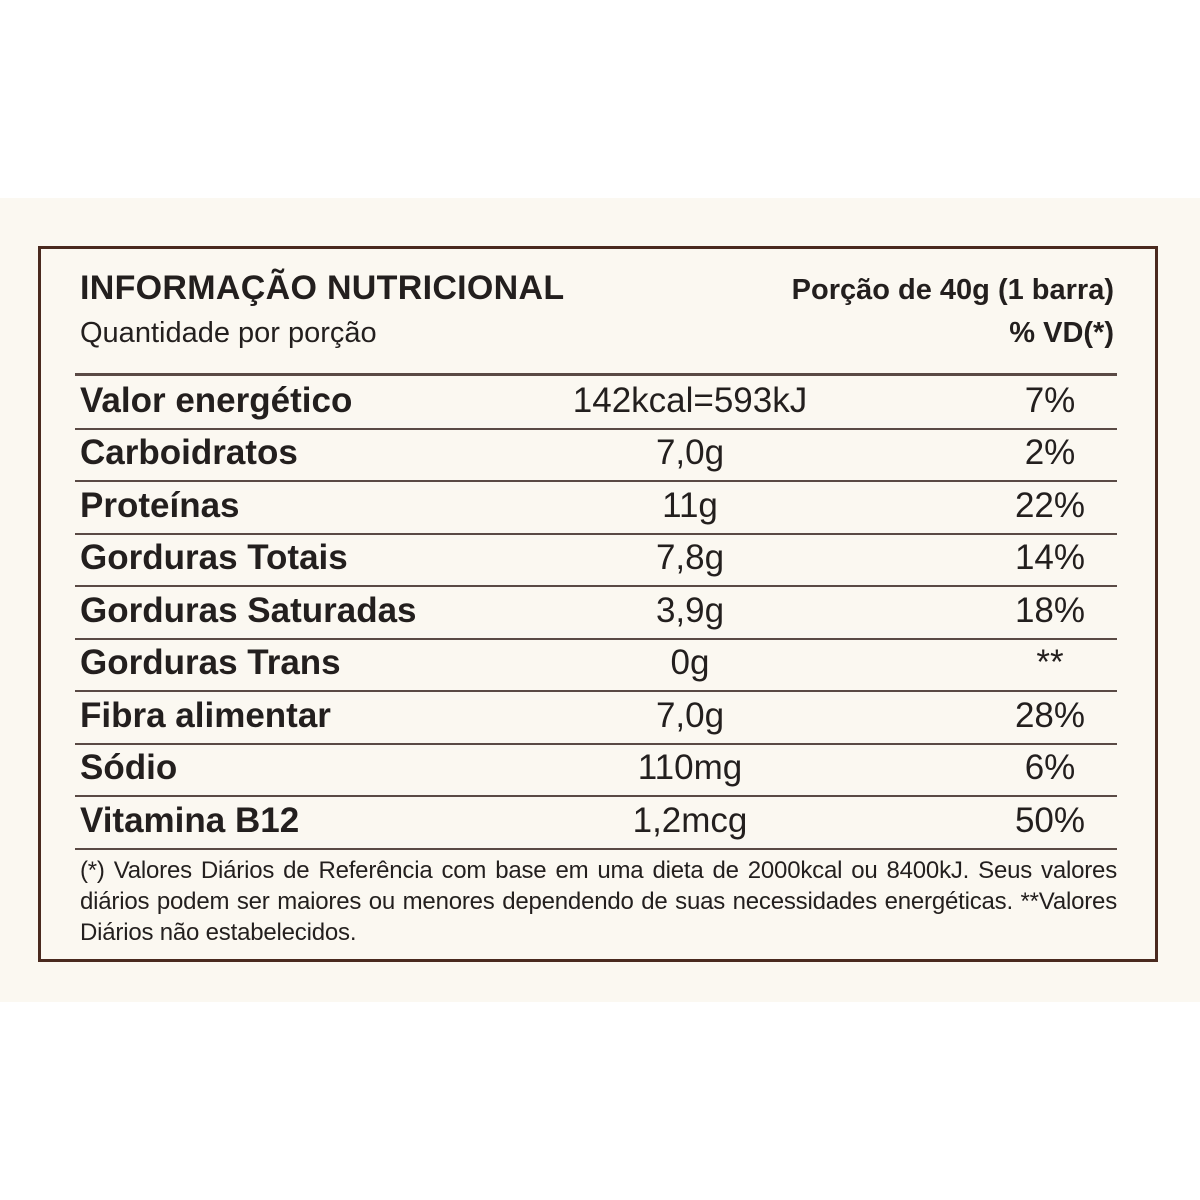 Image resolution: width=1200 pixels, height=1200 pixels. What do you see at coordinates (1050, 767) in the screenshot?
I see `nutrient-daily-value: 6%` at bounding box center [1050, 767].